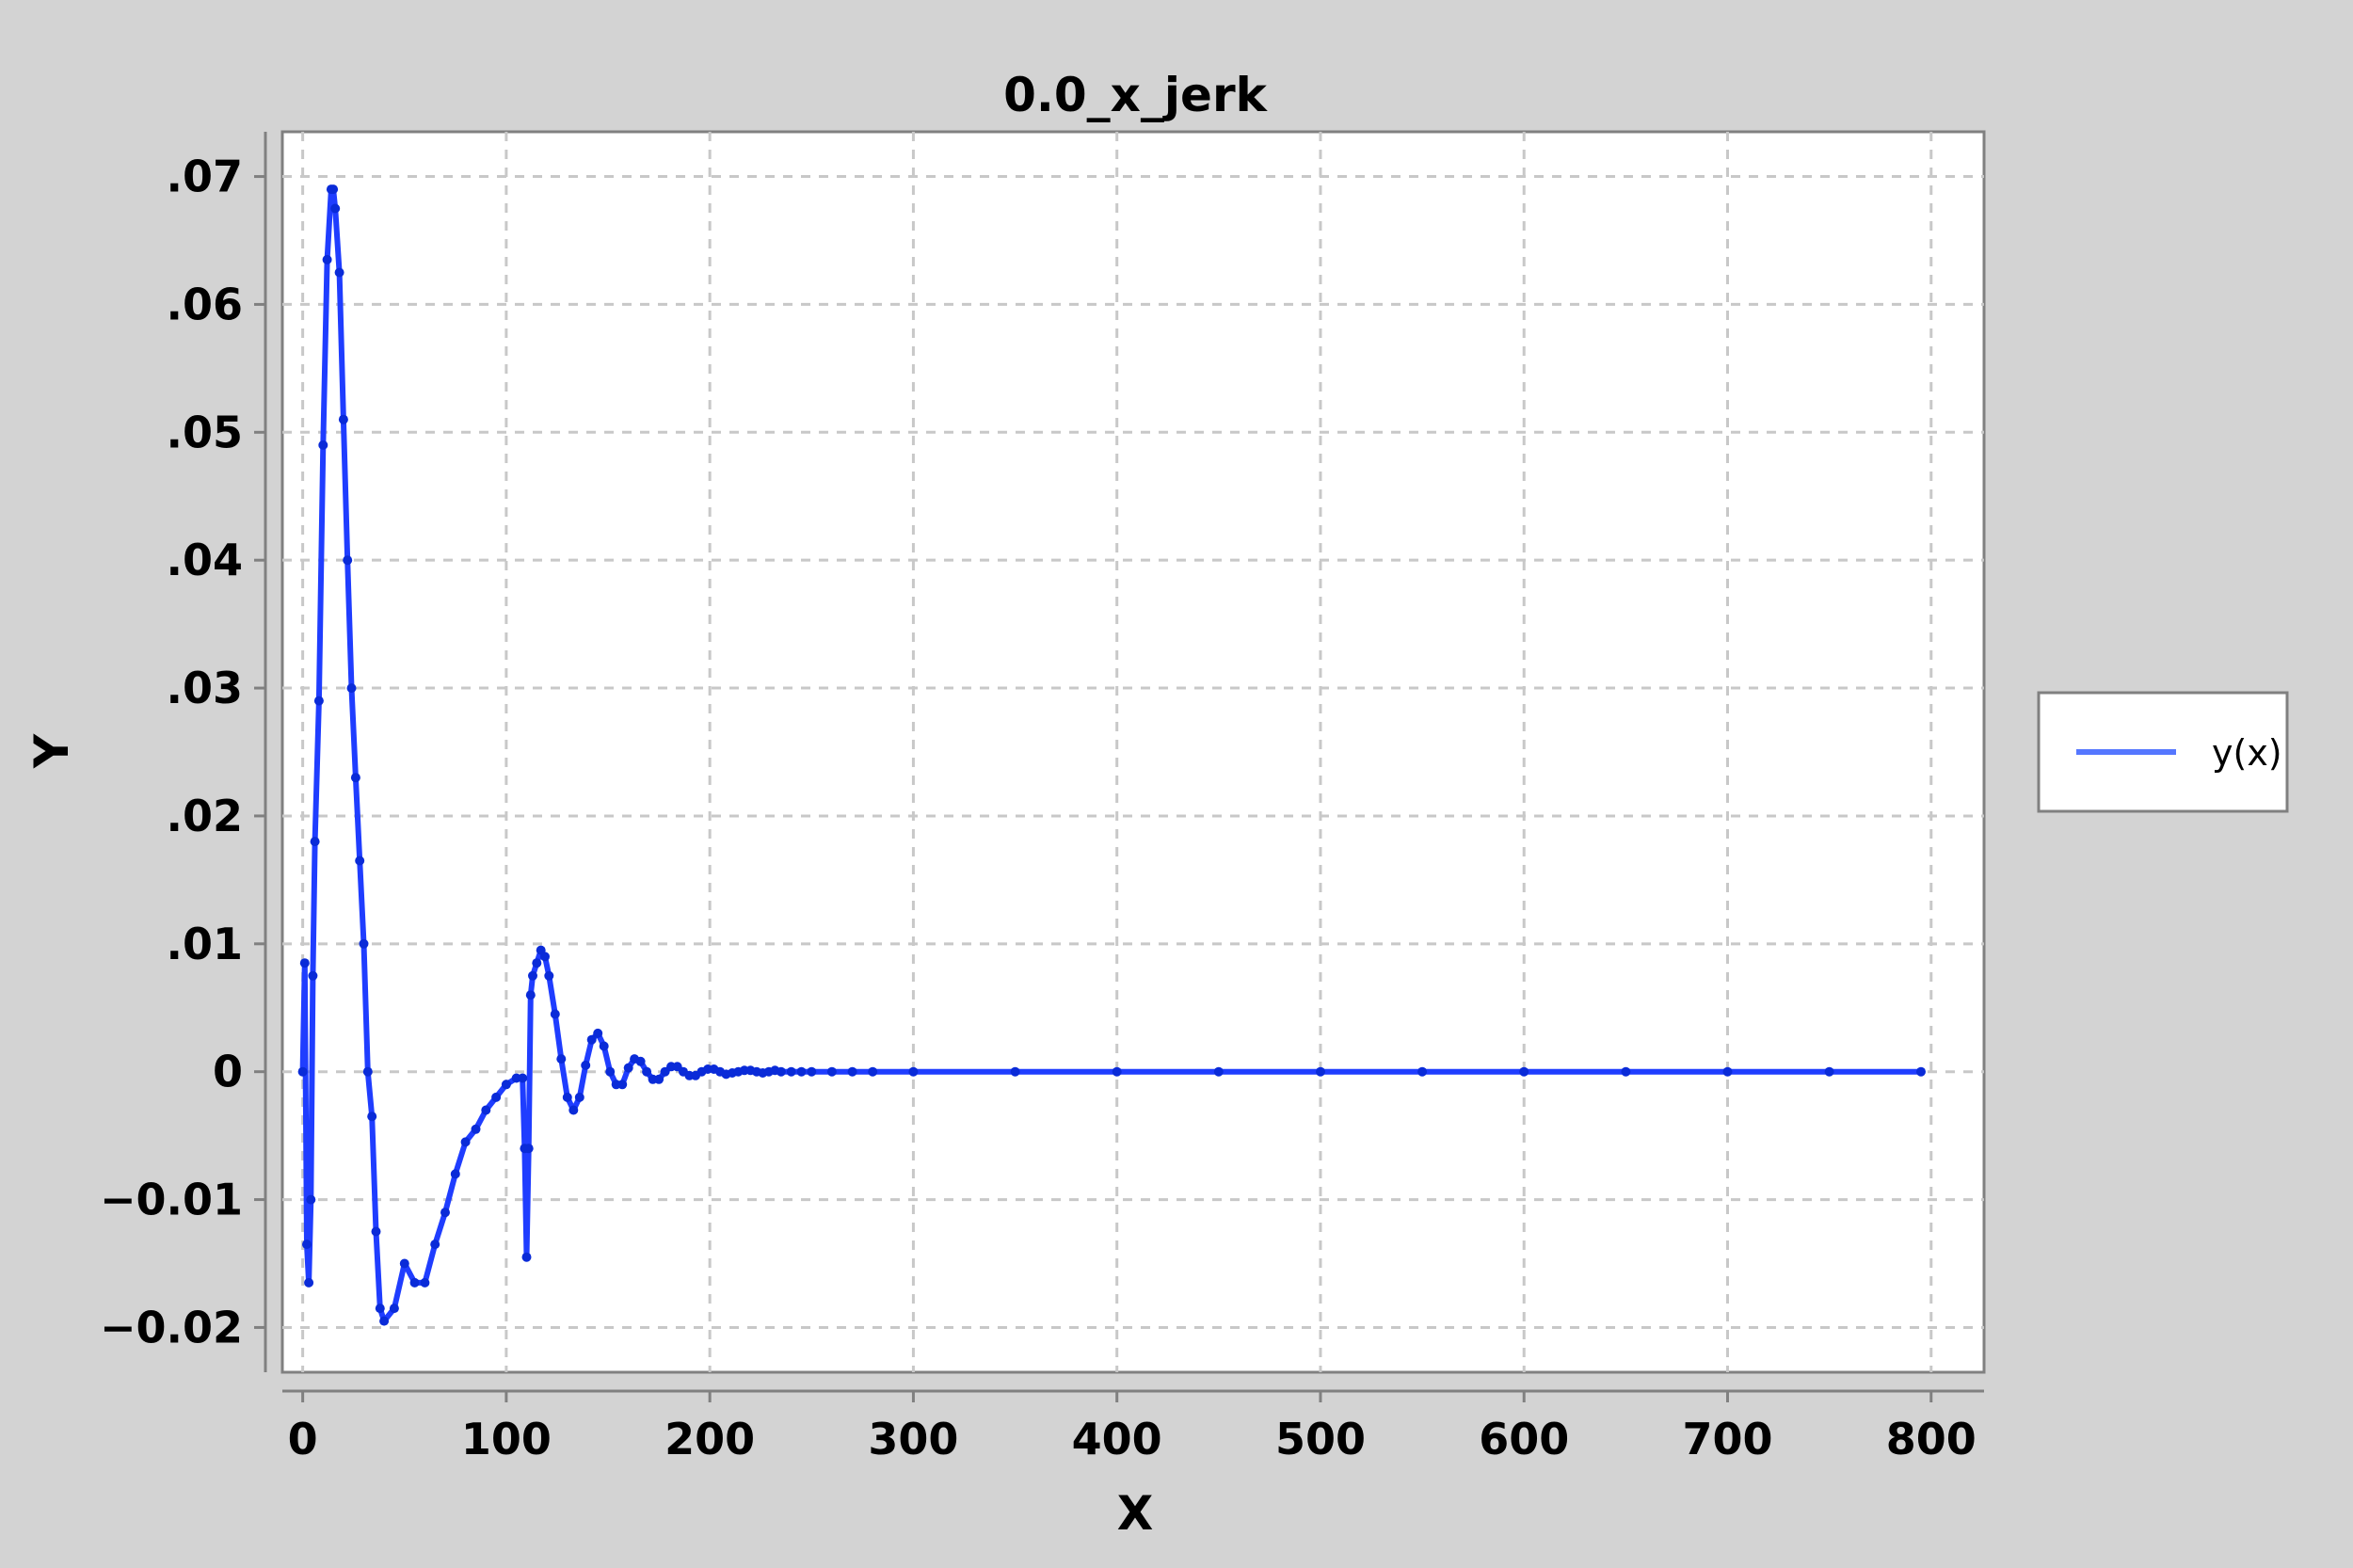 The height and width of the screenshot is (1568, 2353). Describe the element at coordinates (1136, 95) in the screenshot. I see `chart-title: 0.0_x_jerk` at that location.